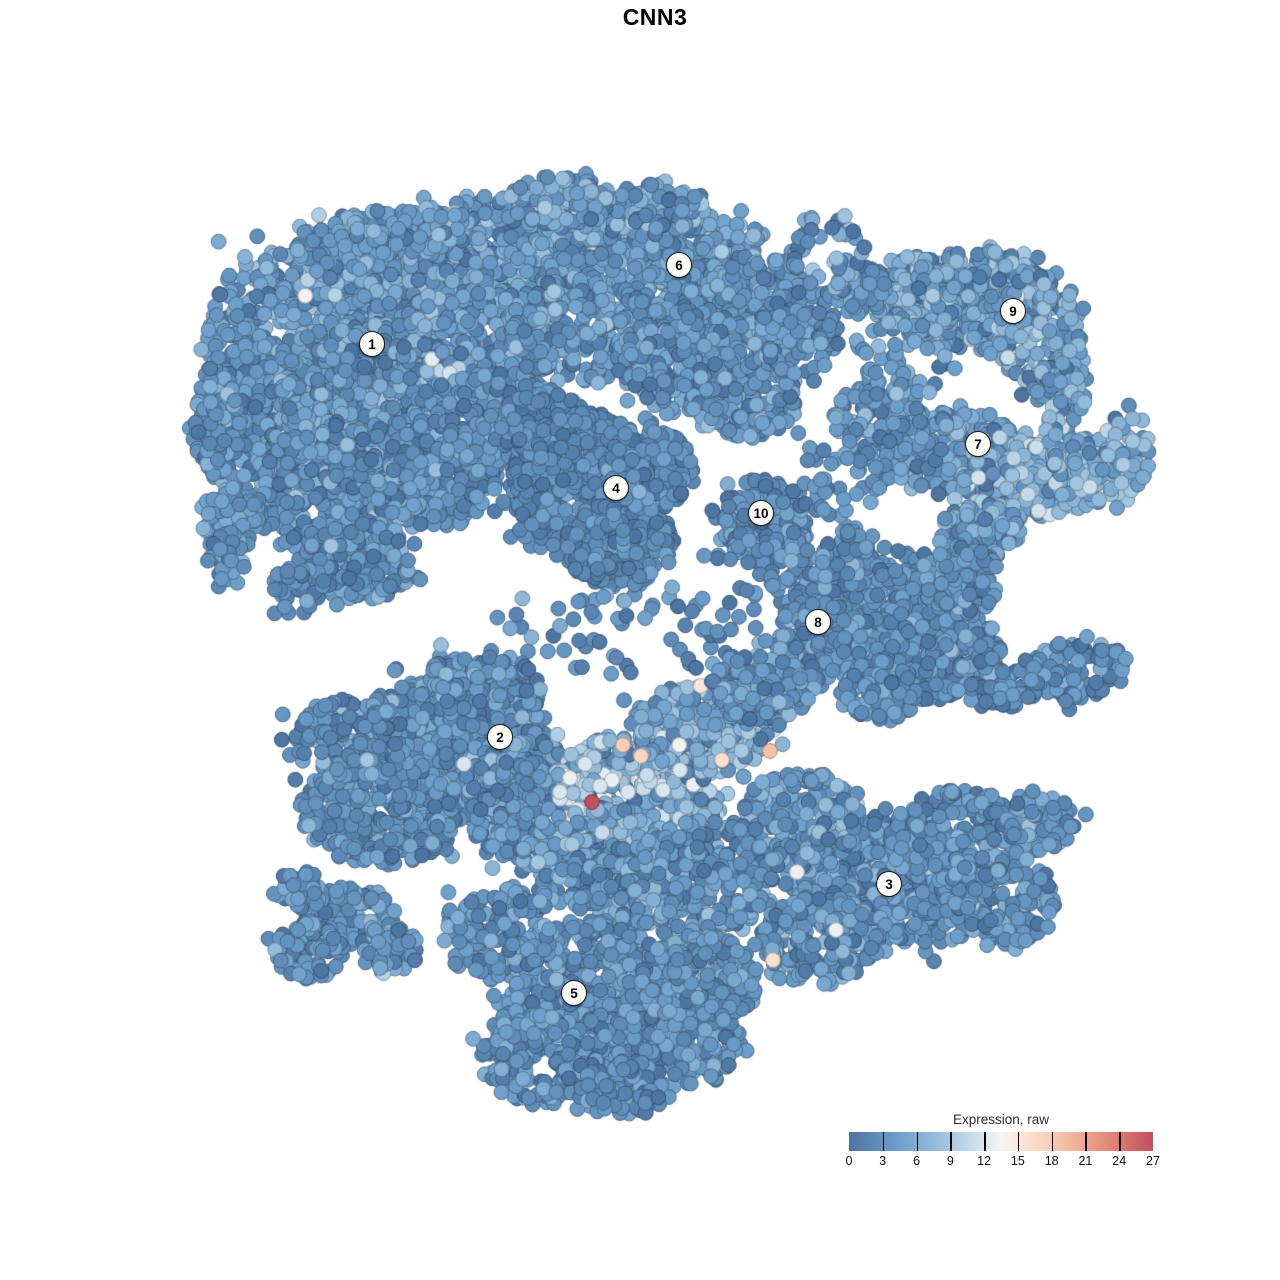 Image resolution: width=1280 pixels, height=1280 pixels. I want to click on legend-tick-label: 0, so click(849, 1161).